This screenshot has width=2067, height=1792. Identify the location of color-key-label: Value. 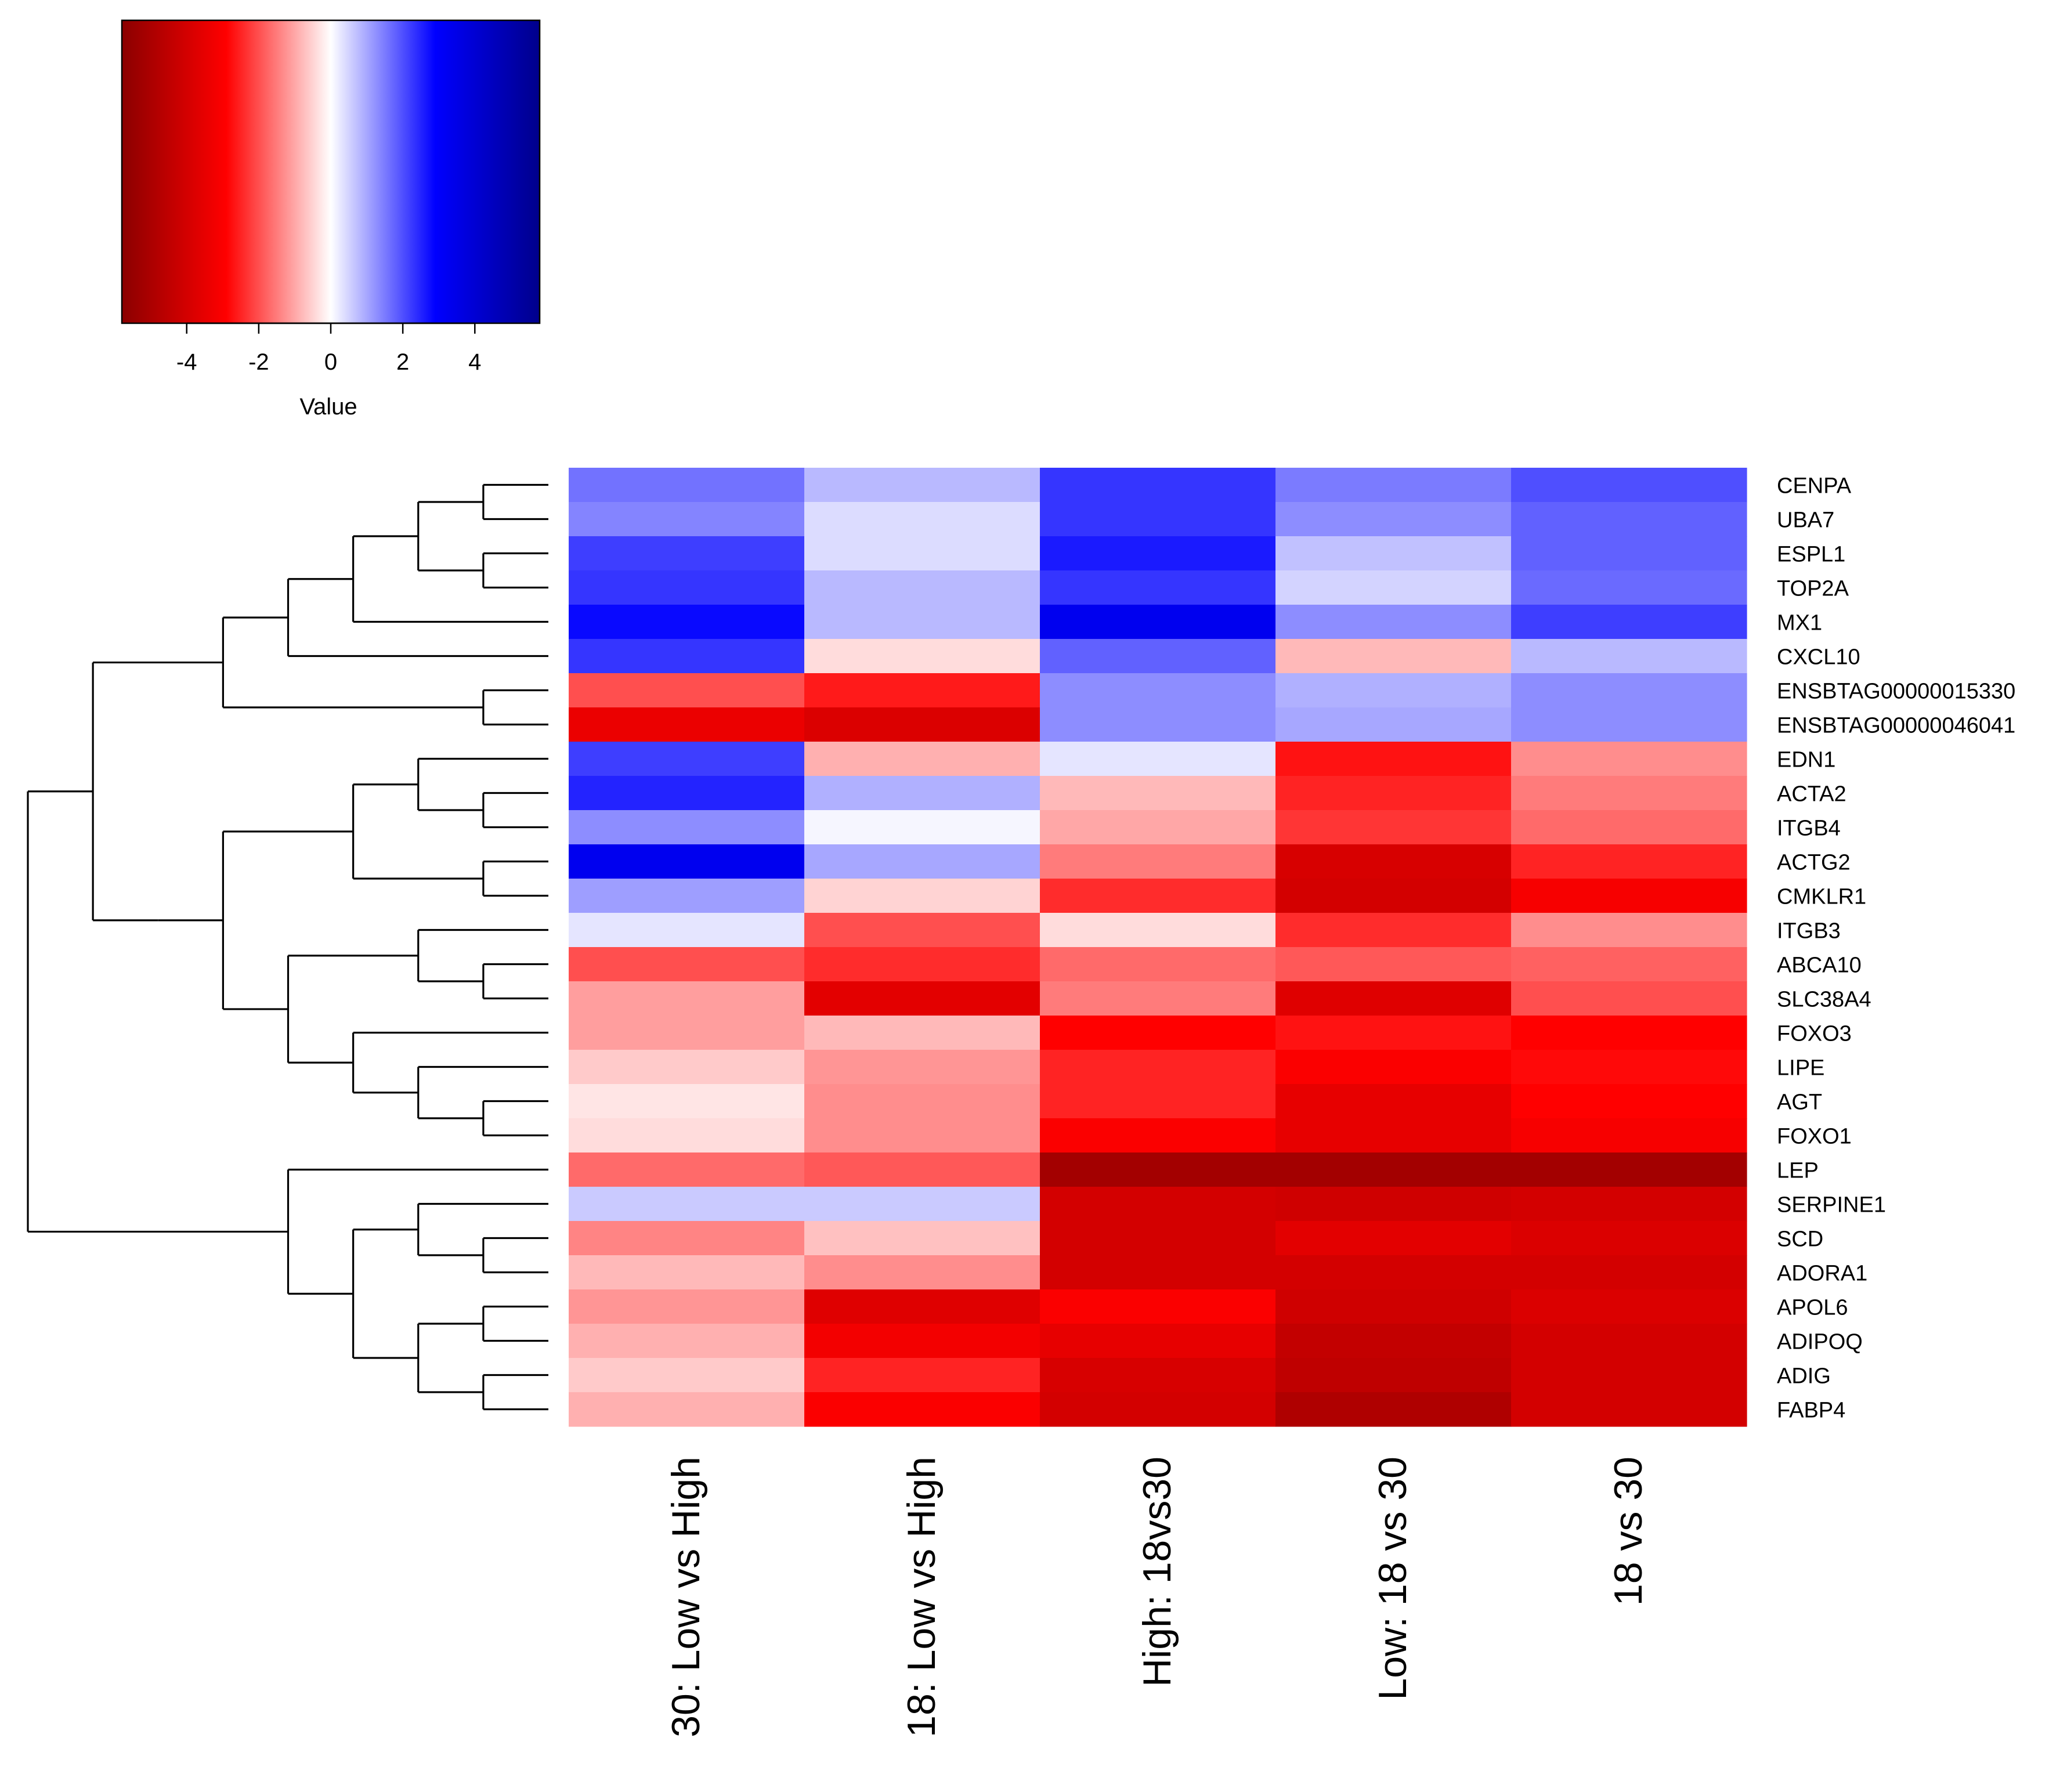
(328, 407).